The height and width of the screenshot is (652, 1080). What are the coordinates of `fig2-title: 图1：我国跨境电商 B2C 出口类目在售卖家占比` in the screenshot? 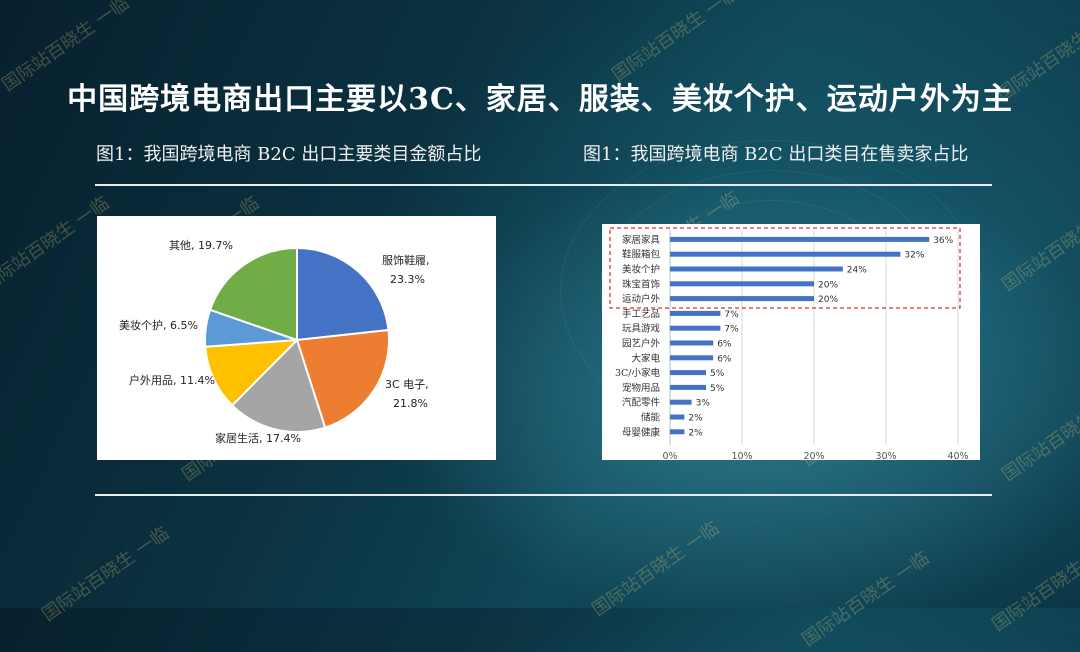 It's located at (776, 154).